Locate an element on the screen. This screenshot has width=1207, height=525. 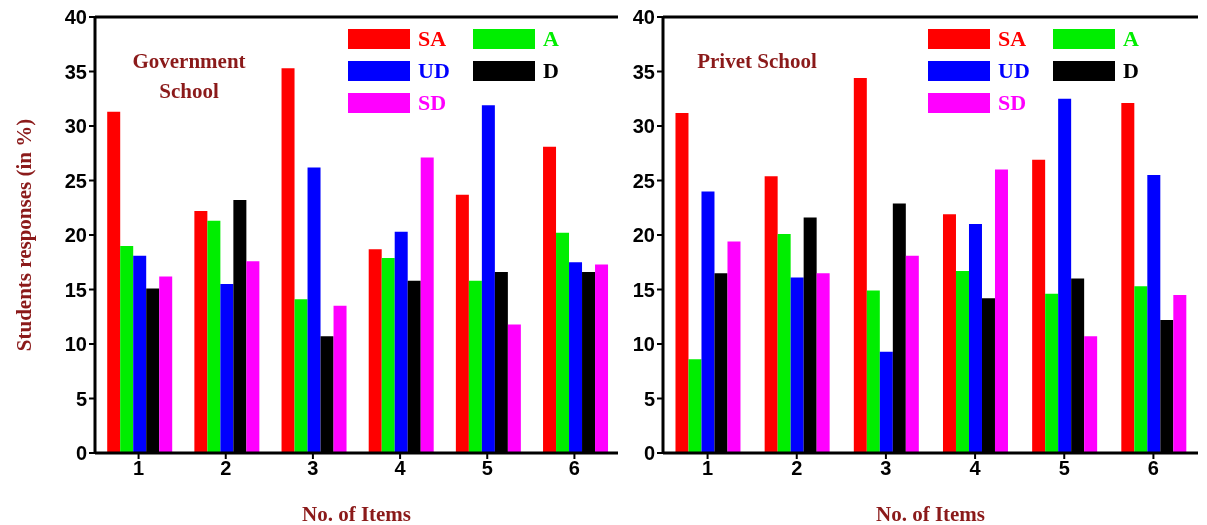
text: Government School is located at coordinates (189, 76).